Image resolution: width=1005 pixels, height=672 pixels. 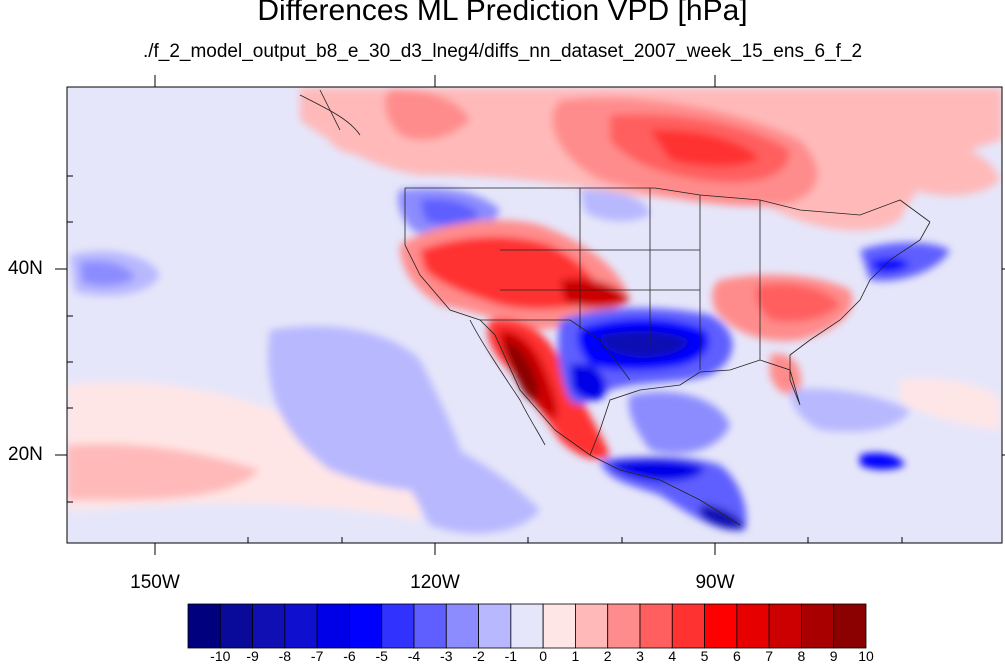 I want to click on lon-label-120w: 120W, so click(x=435, y=582).